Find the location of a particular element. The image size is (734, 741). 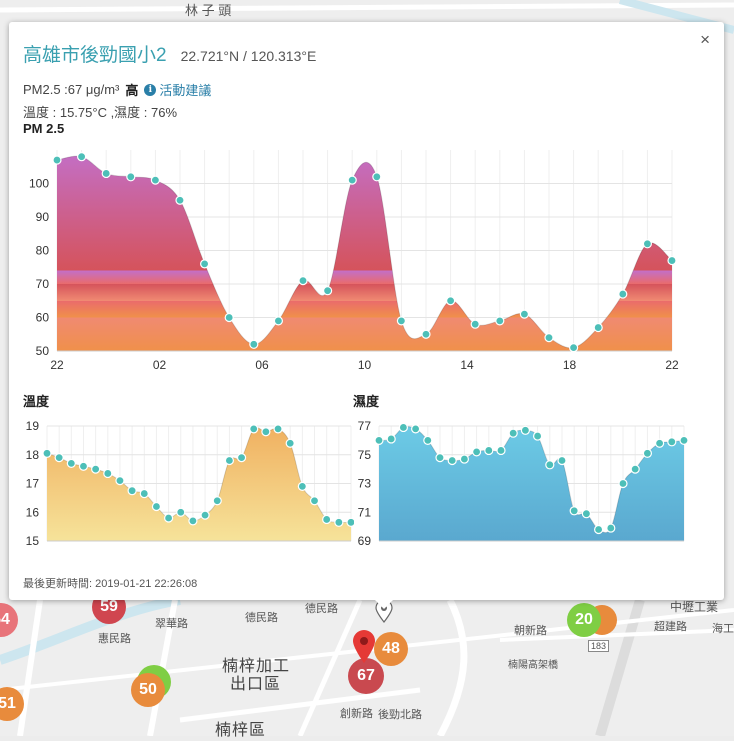

station-marker: 20 is located at coordinates (584, 620).